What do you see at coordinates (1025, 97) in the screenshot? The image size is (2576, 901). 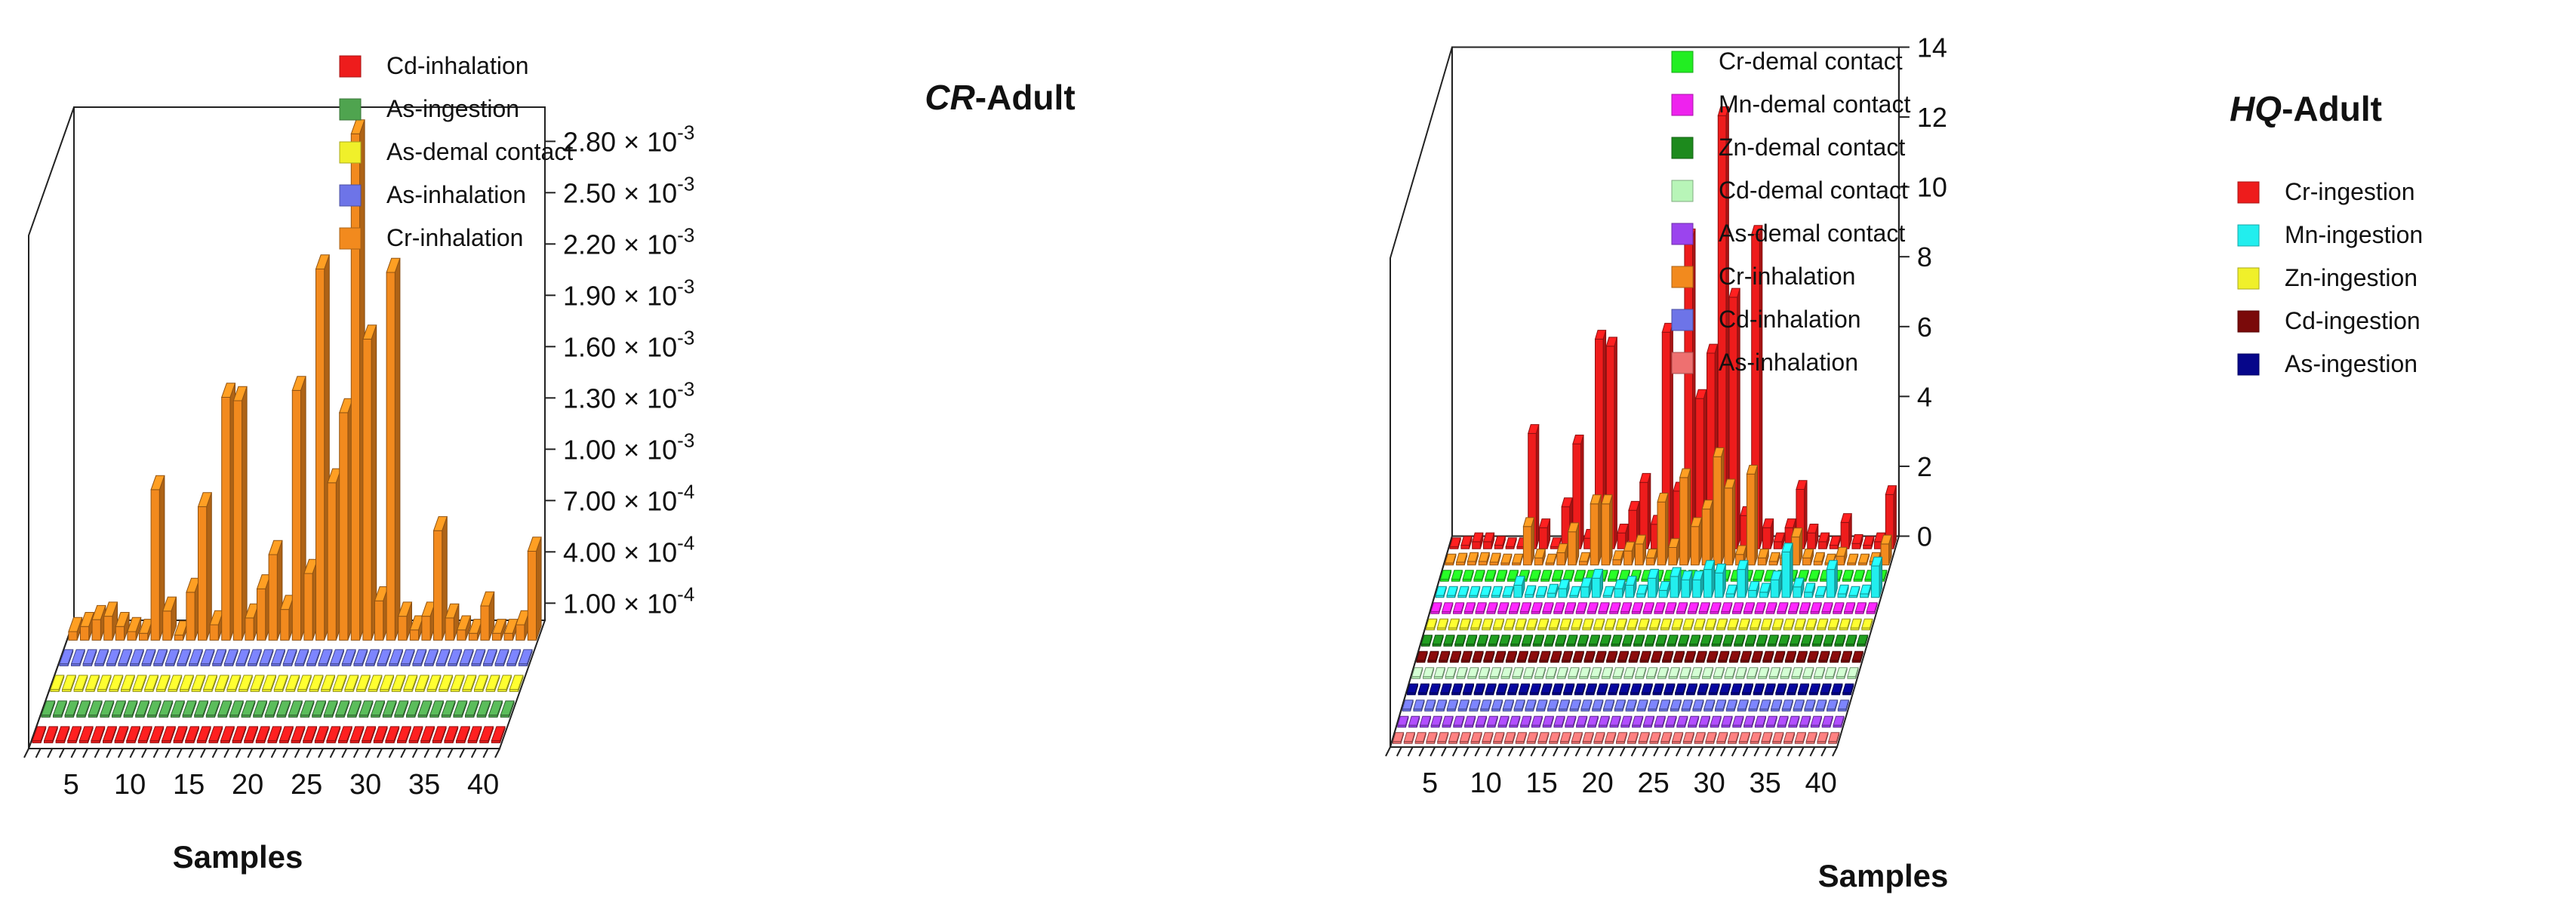 I see `chart-title-rest: -Adult` at bounding box center [1025, 97].